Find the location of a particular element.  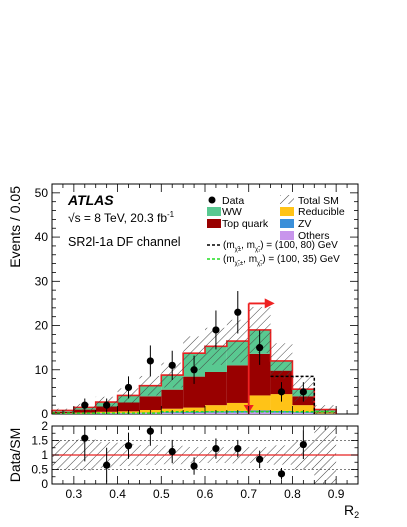

y-tick-label: 40 is located at coordinates (42, 237).